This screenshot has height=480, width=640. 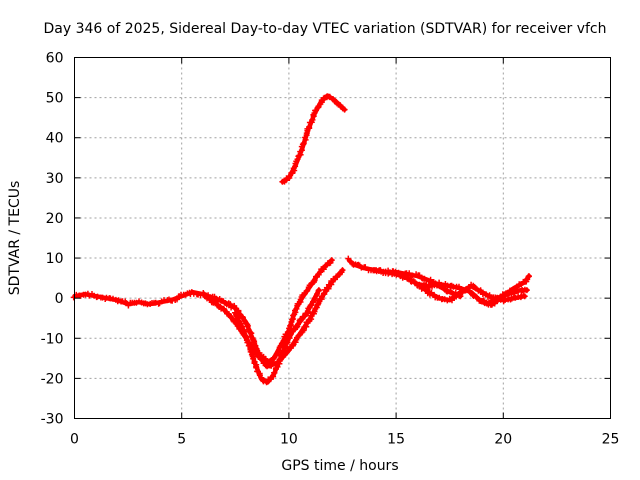 What do you see at coordinates (52, 420) in the screenshot?
I see `y-tick-label: -30` at bounding box center [52, 420].